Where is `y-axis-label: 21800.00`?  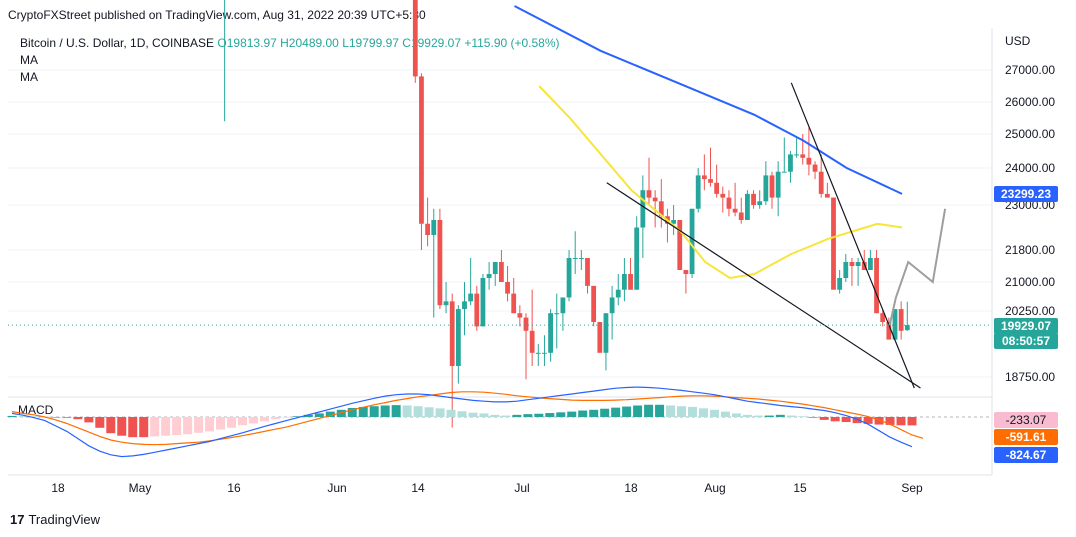
y-axis-label: 21800.00 is located at coordinates (1030, 250).